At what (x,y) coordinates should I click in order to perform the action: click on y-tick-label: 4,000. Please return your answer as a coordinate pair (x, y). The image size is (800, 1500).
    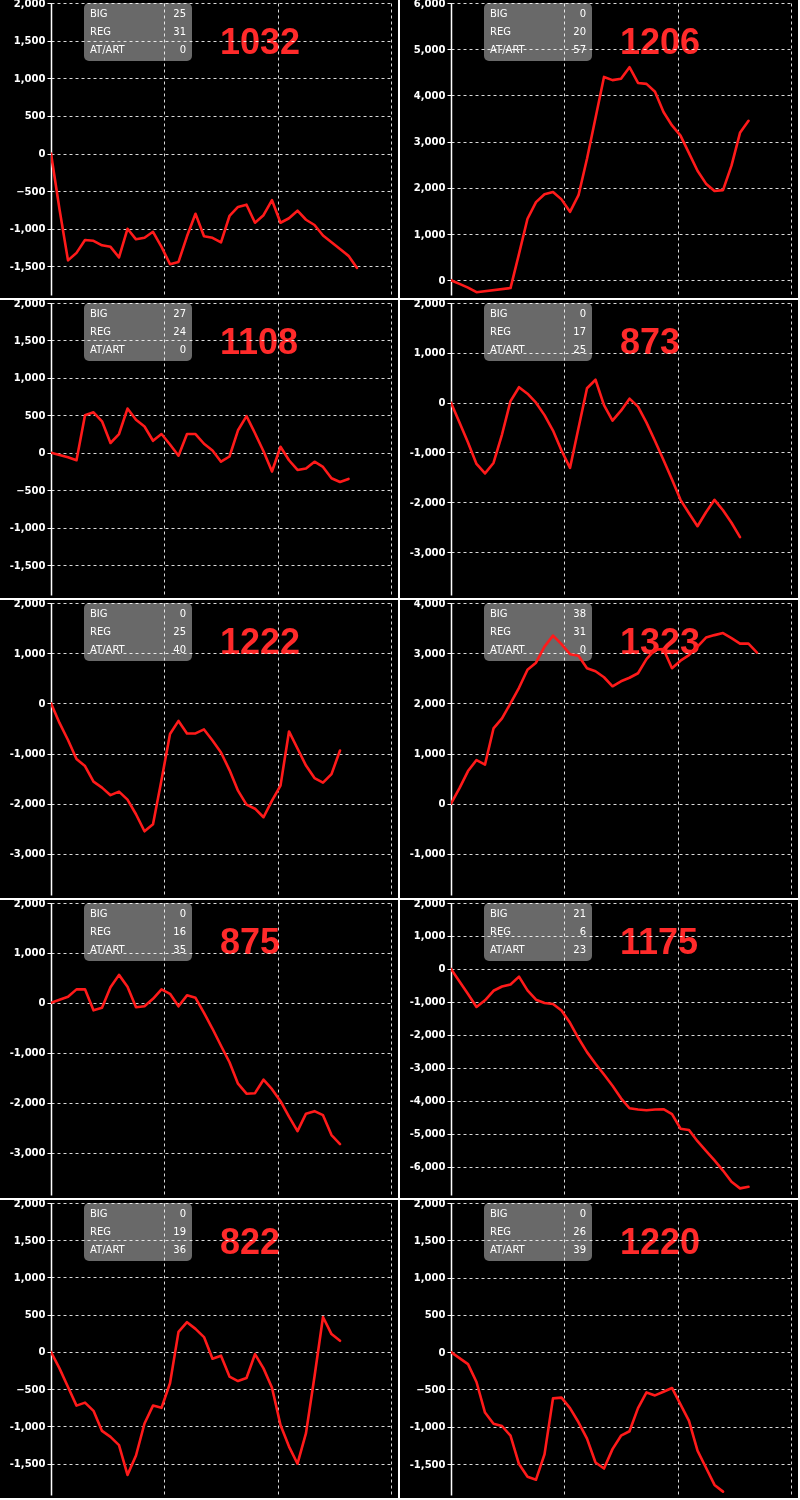
    Looking at the image, I should click on (429, 95).